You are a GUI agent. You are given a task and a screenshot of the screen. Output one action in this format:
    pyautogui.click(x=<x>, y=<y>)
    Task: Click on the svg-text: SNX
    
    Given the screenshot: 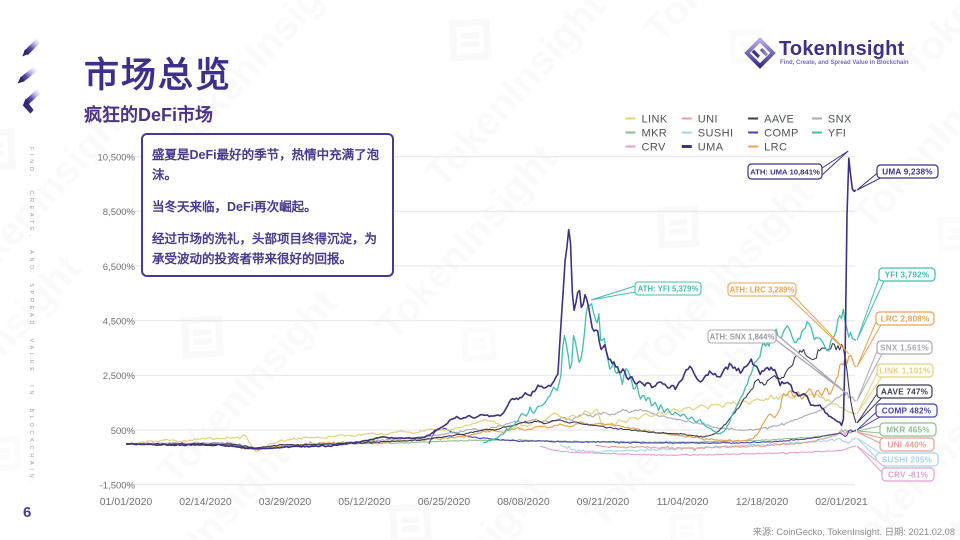 What is the action you would take?
    pyautogui.click(x=840, y=120)
    